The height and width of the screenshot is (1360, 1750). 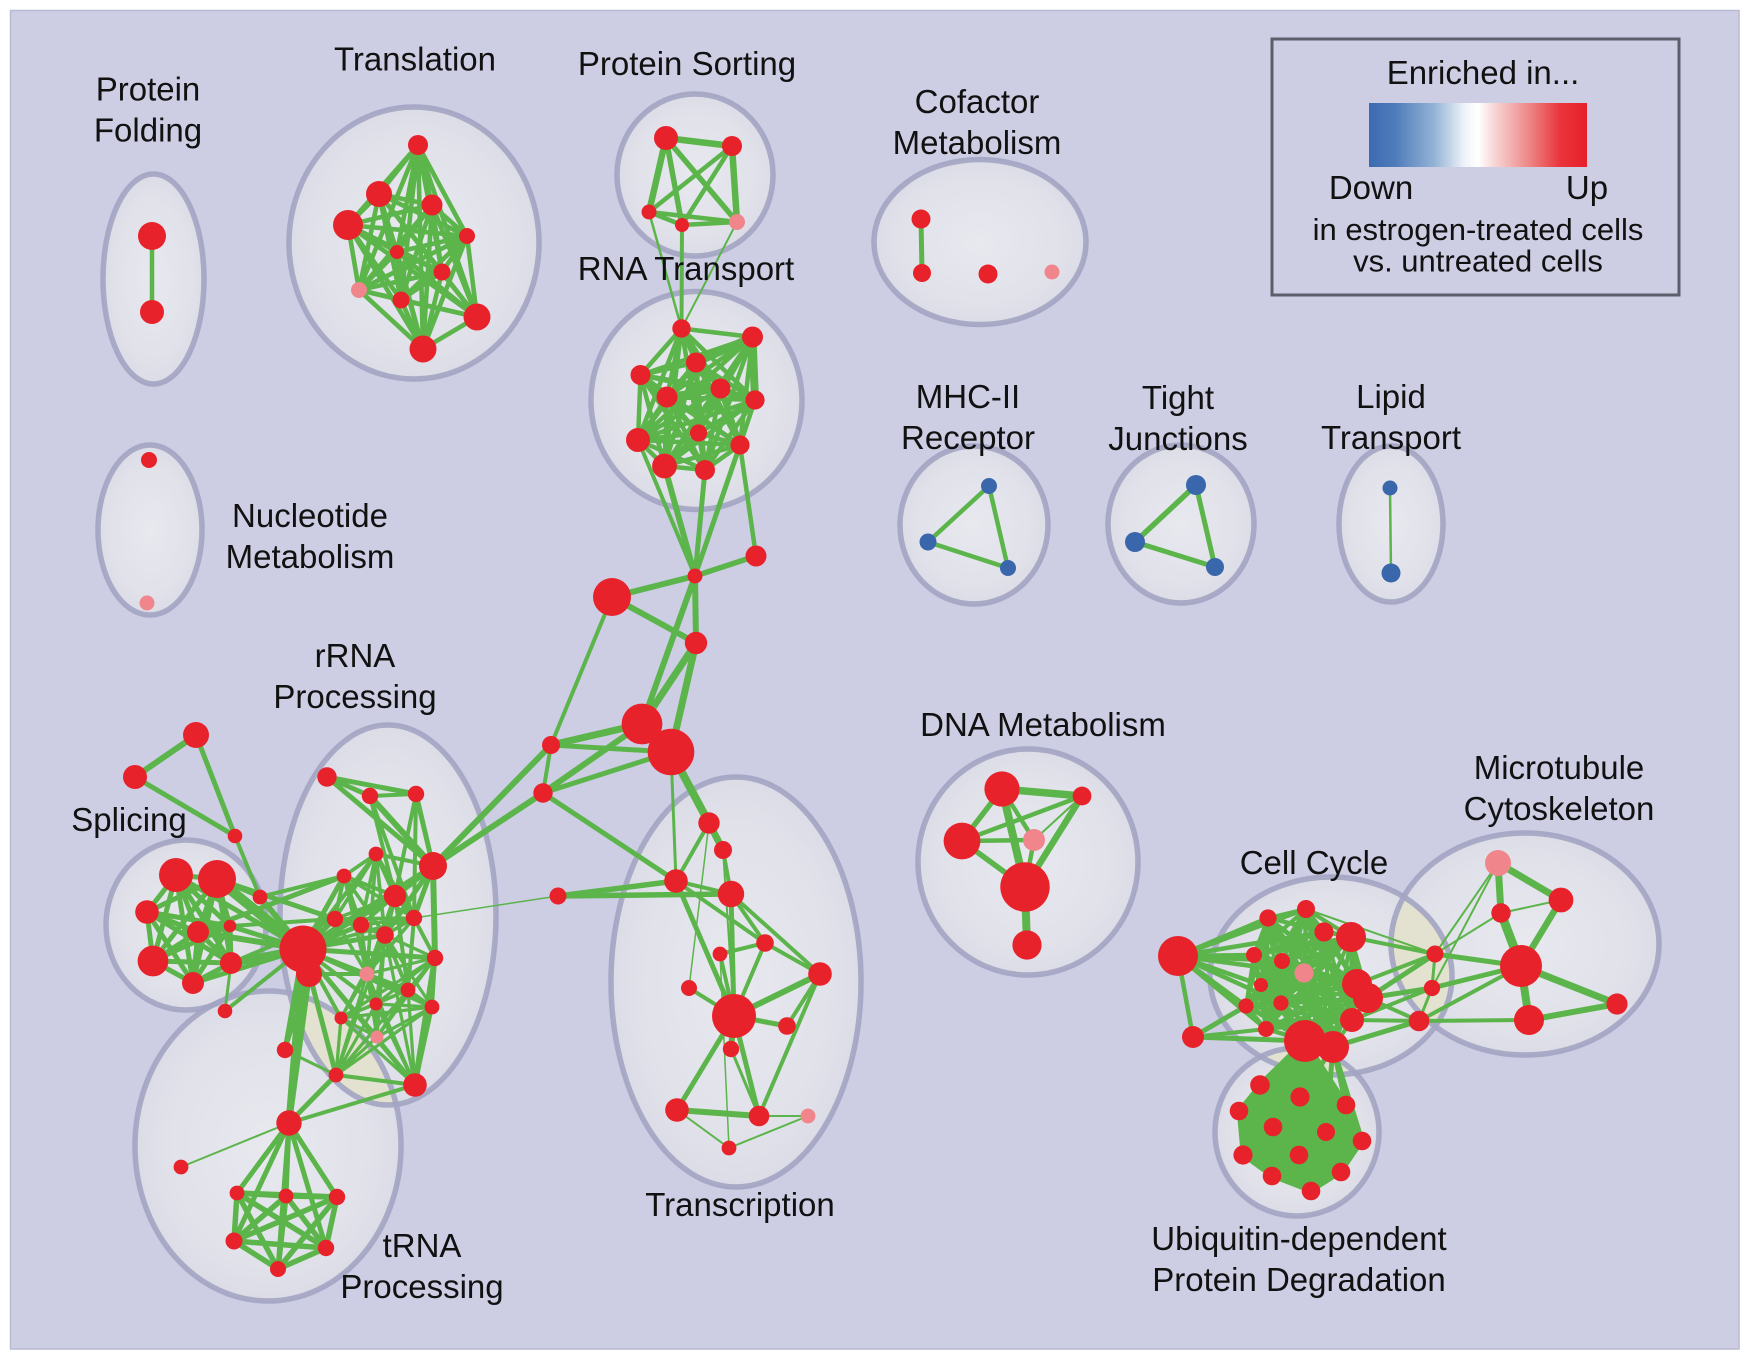 What do you see at coordinates (977, 101) in the screenshot?
I see `svg-text: Cofactor` at bounding box center [977, 101].